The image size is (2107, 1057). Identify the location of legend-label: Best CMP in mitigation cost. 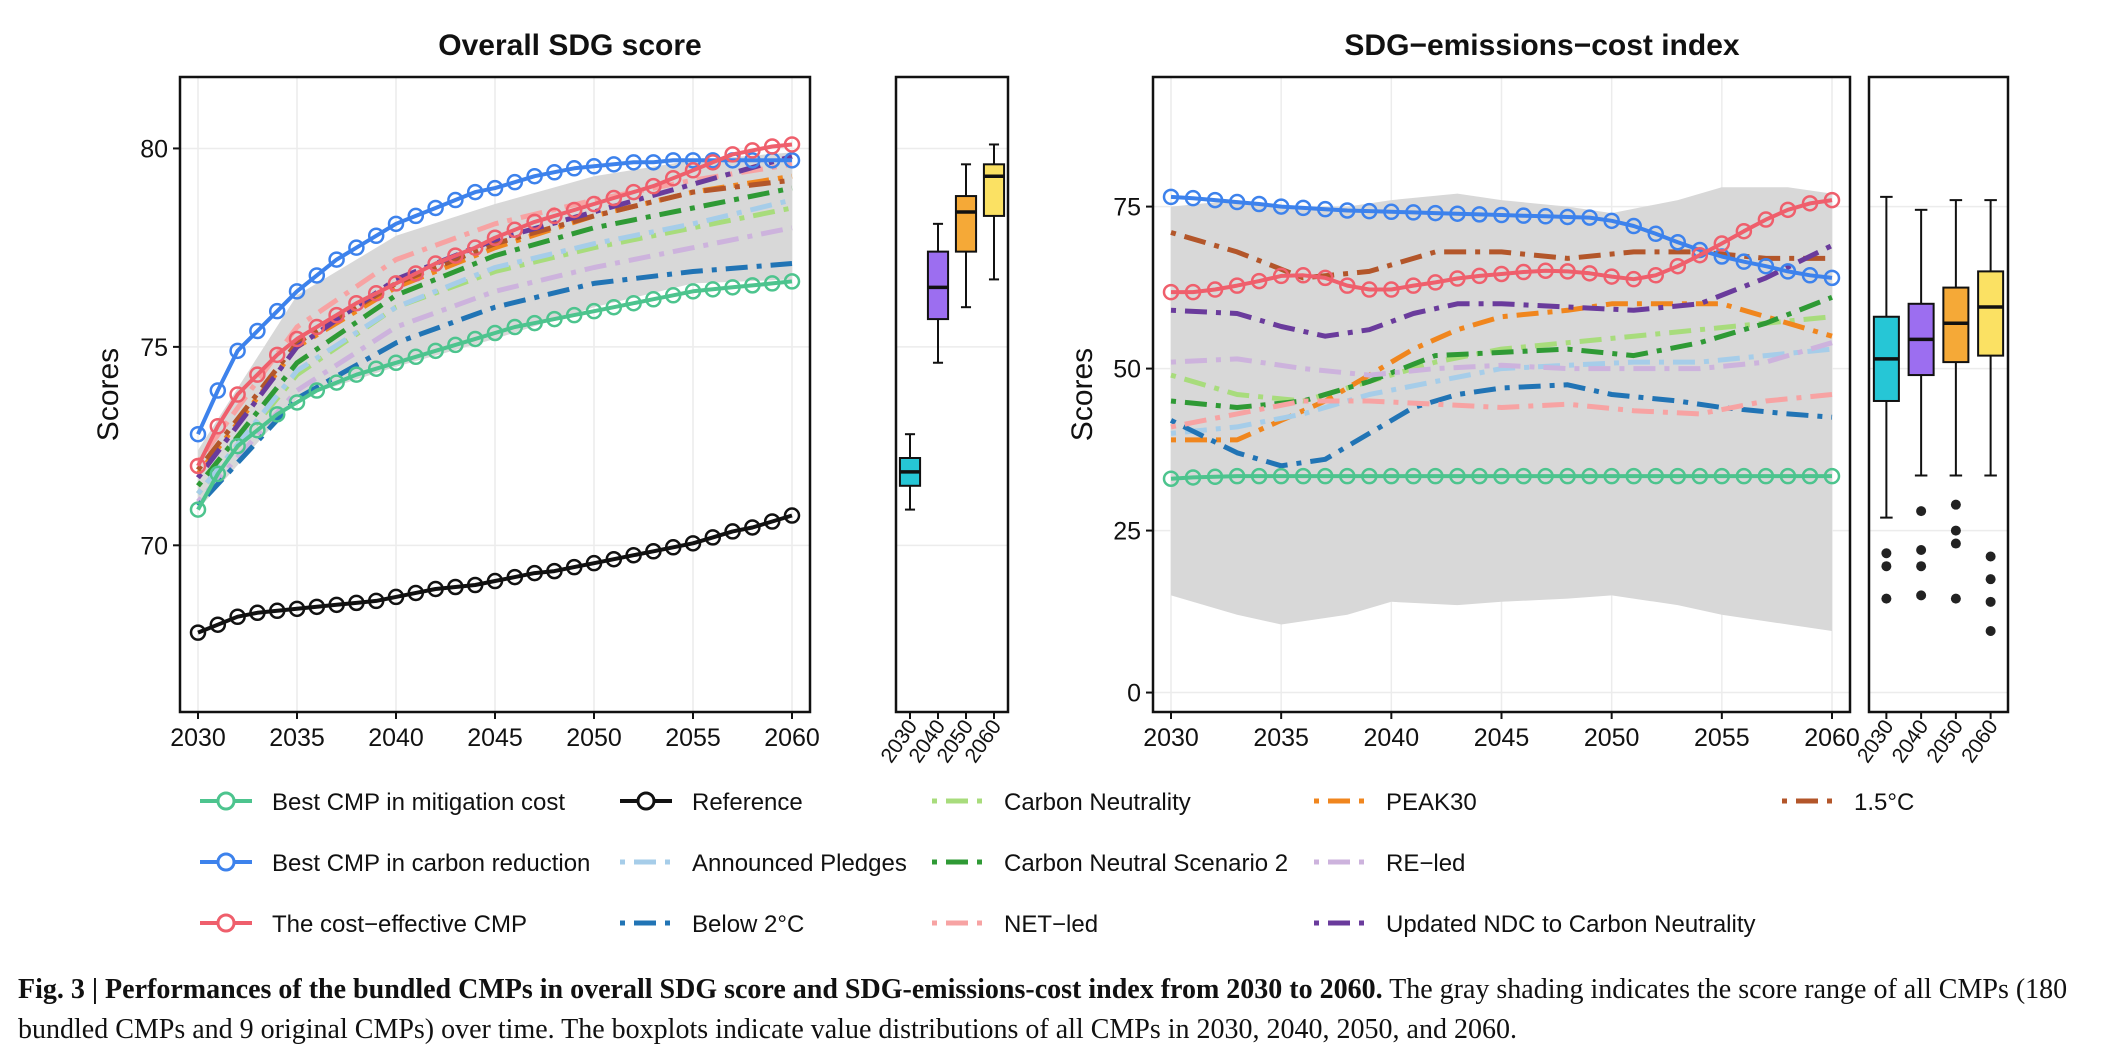
(418, 802).